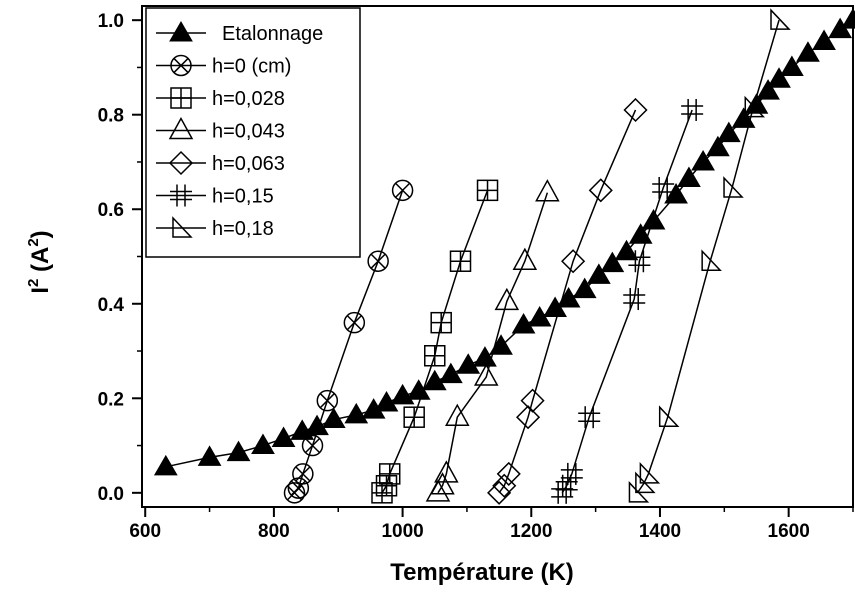  What do you see at coordinates (660, 531) in the screenshot?
I see `x-tick-label: 1400` at bounding box center [660, 531].